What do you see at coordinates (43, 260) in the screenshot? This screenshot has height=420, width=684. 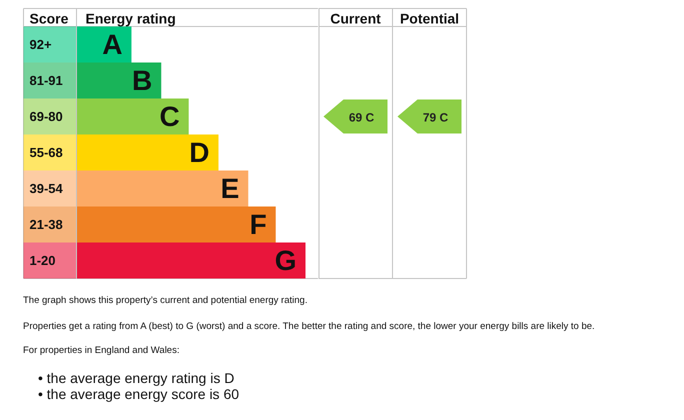 I see `y-tick-label: 1-20` at bounding box center [43, 260].